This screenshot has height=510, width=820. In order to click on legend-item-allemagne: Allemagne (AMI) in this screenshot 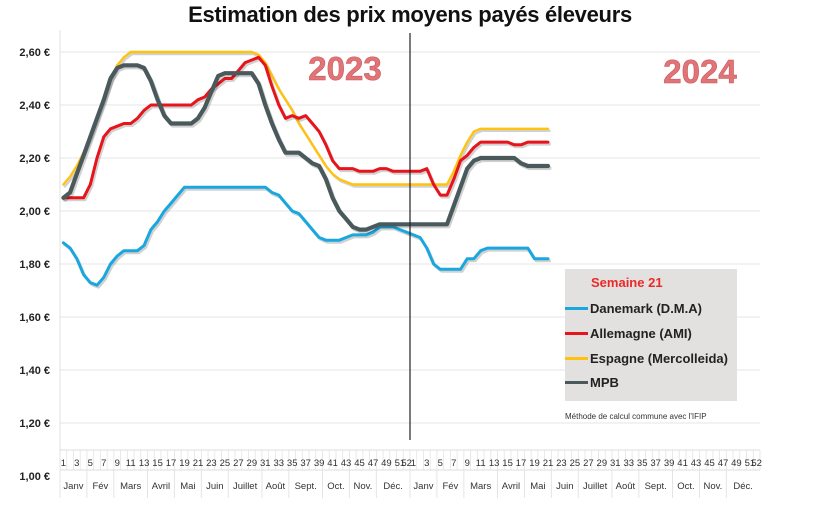, I will do `click(628, 333)`.